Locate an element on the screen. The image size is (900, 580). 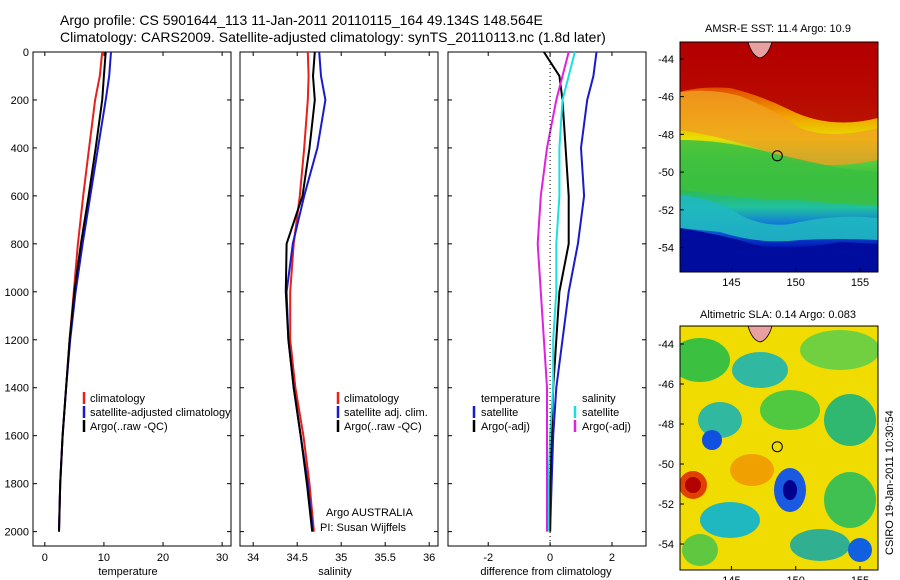
series-line-salinity-satellite is located at coordinates (561, 291).